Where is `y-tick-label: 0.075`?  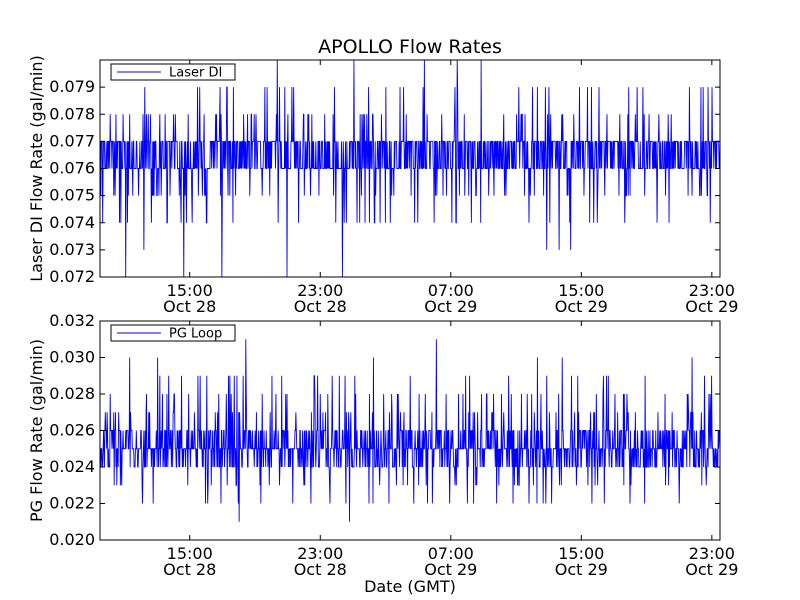 y-tick-label: 0.075 is located at coordinates (72, 195).